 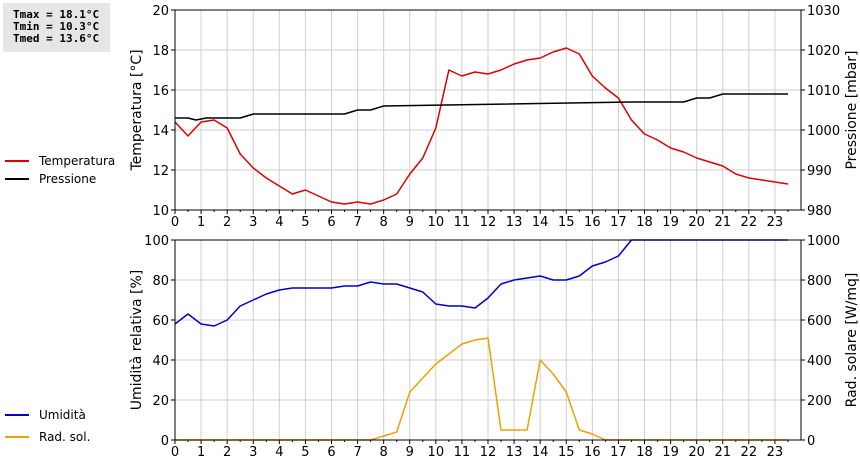 What do you see at coordinates (823, 91) in the screenshot?
I see `chart1-y-right-tick-label: 1010` at bounding box center [823, 91].